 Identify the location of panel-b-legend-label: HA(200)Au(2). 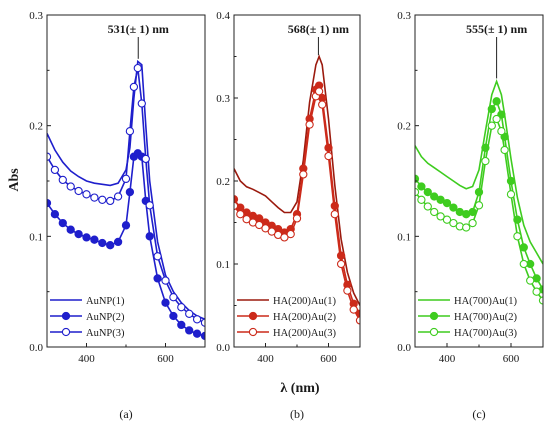
(304, 317).